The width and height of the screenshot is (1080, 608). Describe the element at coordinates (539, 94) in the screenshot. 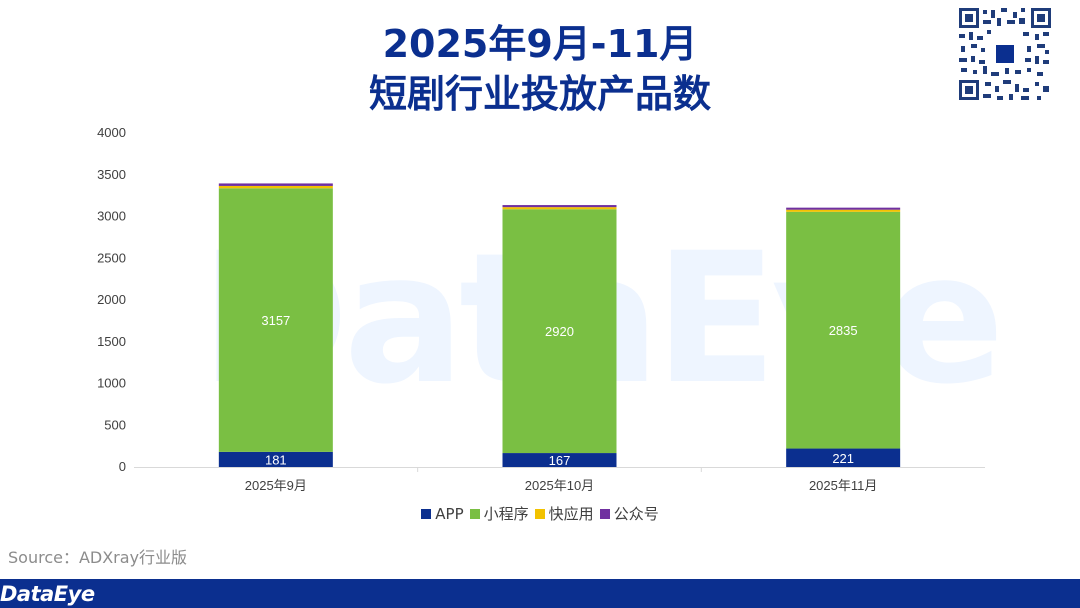

I see `chart-title-line2: 短剧行业投放产品数` at that location.